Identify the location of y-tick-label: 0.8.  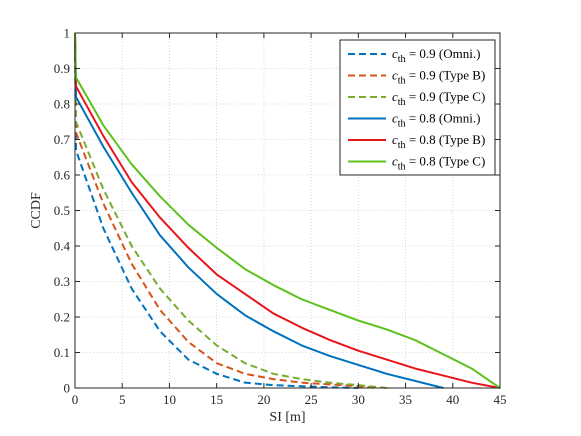
(62, 104).